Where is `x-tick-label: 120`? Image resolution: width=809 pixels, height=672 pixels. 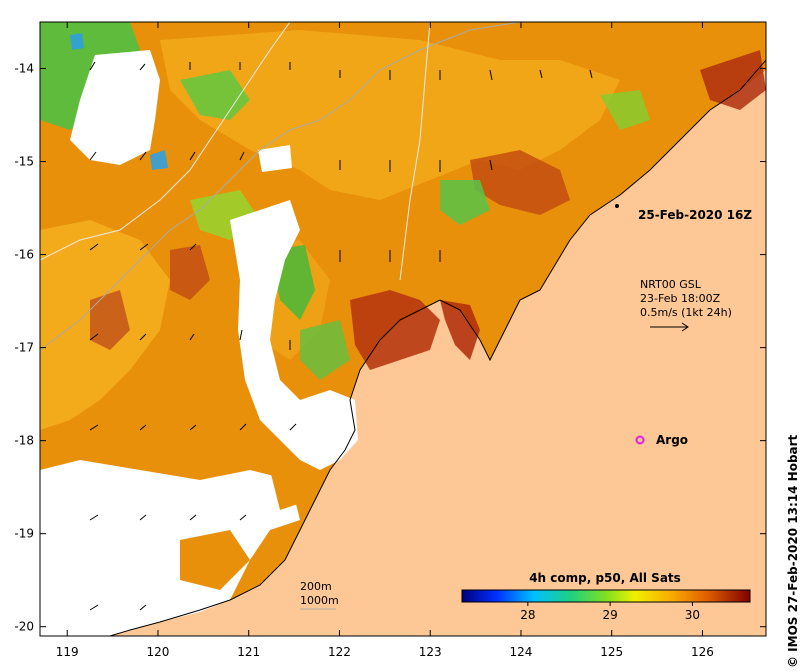
x-tick-label: 120 is located at coordinates (158, 652).